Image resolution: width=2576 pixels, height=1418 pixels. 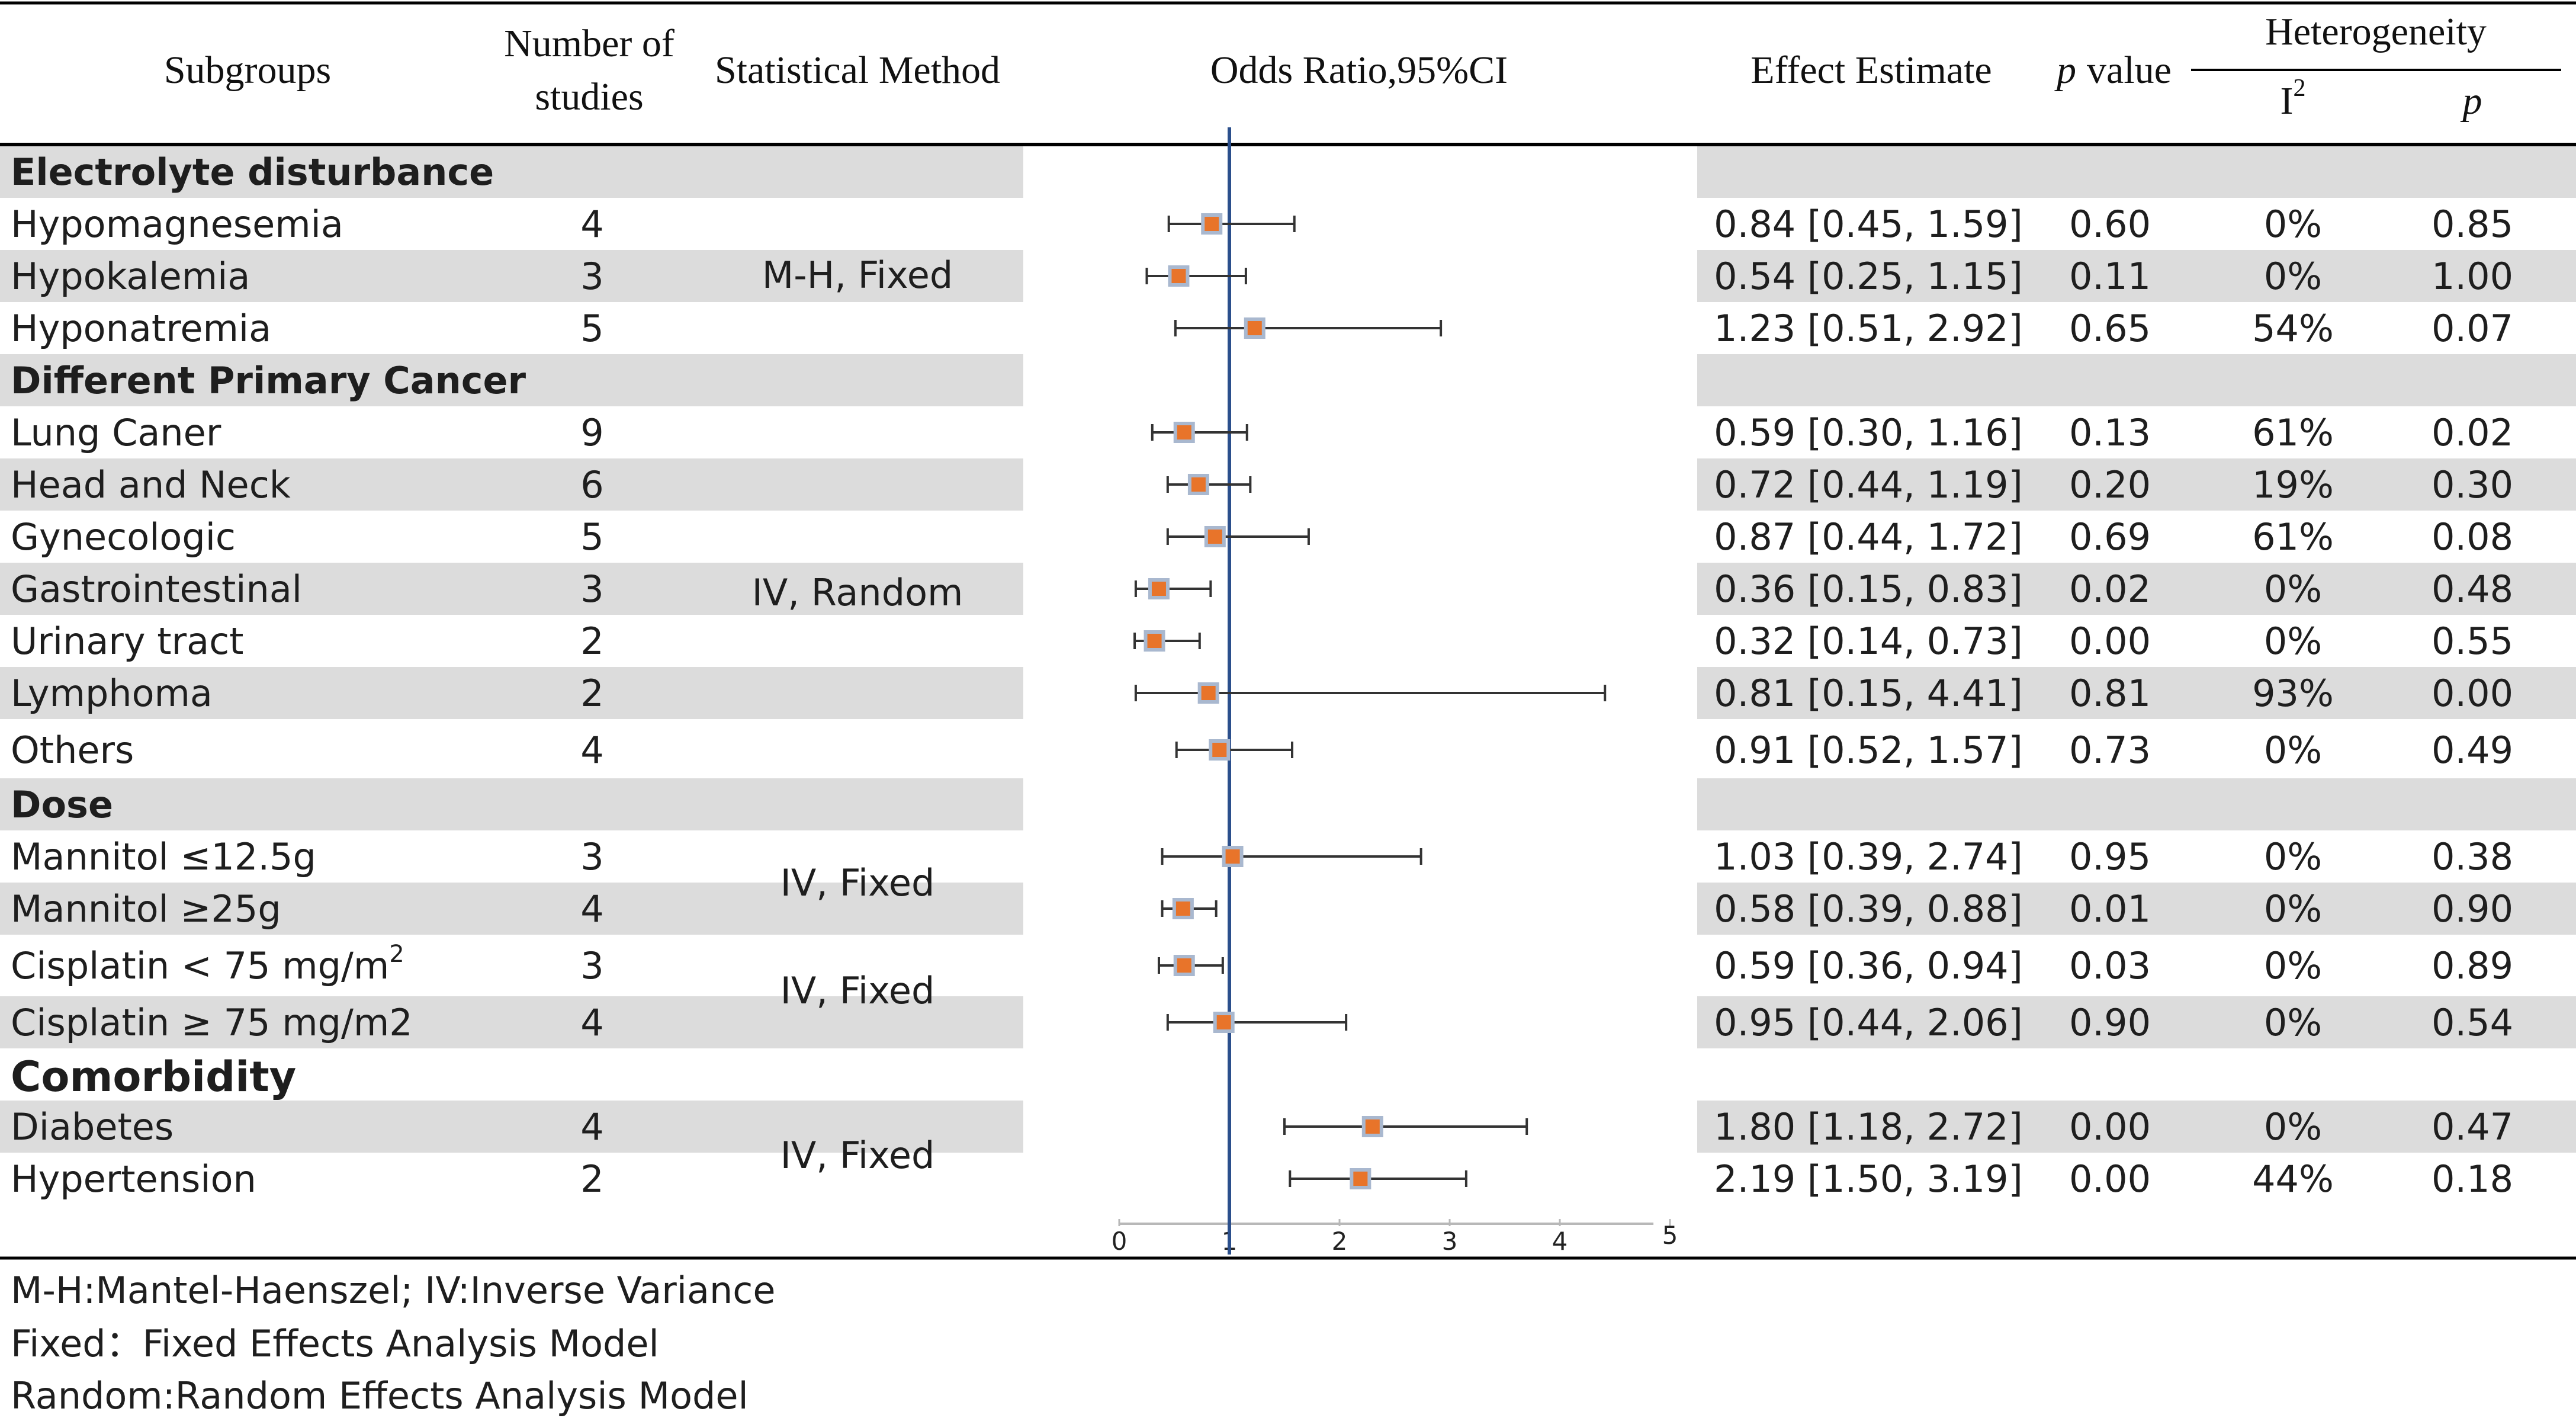 I want to click on subgroup-name-text: Gynecologic, so click(x=124, y=537).